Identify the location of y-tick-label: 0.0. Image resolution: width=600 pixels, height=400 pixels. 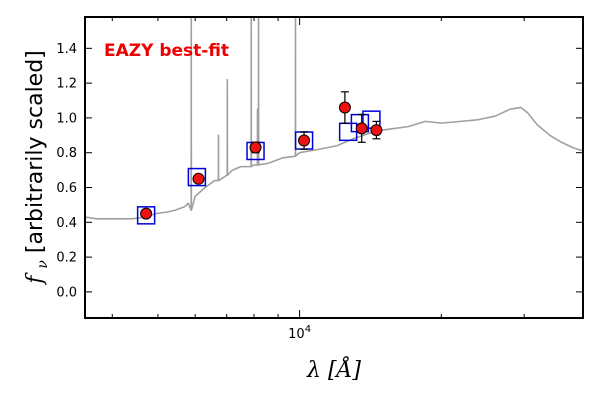
(66, 292).